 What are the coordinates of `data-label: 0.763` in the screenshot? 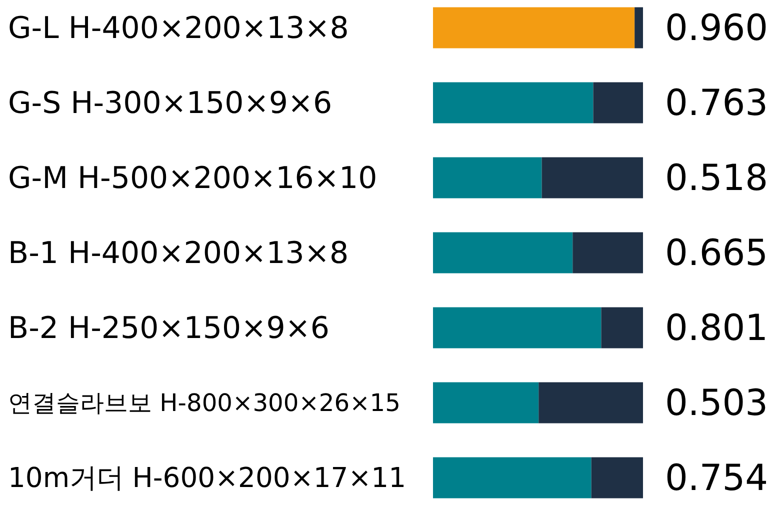 It's located at (716, 103).